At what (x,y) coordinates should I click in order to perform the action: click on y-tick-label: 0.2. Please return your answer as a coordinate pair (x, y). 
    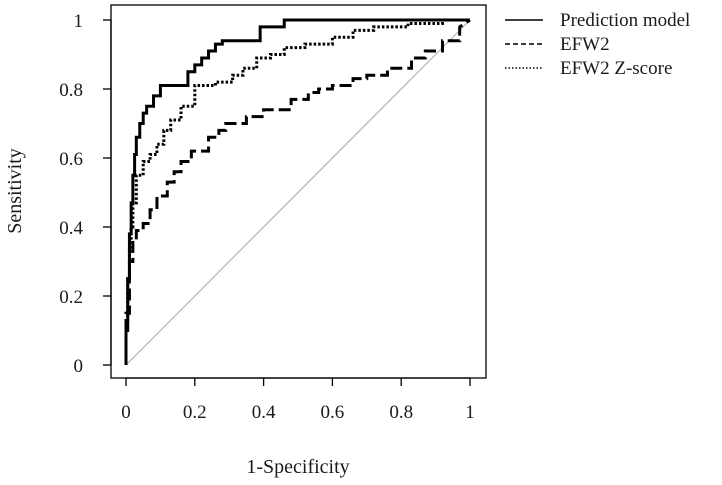
    Looking at the image, I should click on (71, 297).